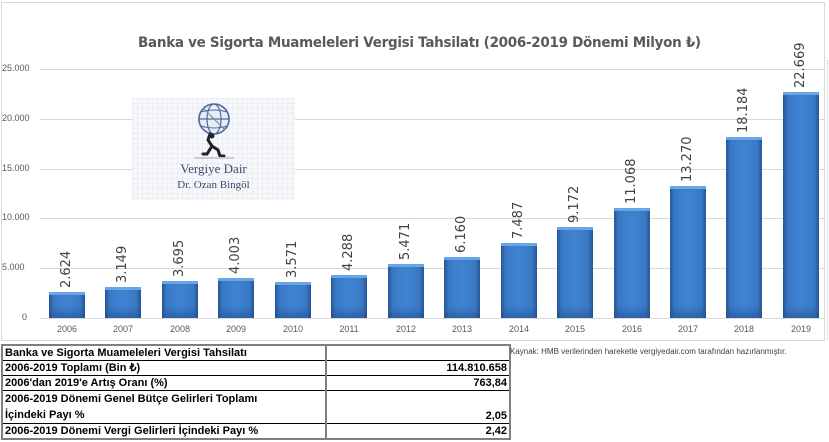 Image resolution: width=829 pixels, height=442 pixels. Describe the element at coordinates (348, 252) in the screenshot. I see `data-label: 4.288` at that location.